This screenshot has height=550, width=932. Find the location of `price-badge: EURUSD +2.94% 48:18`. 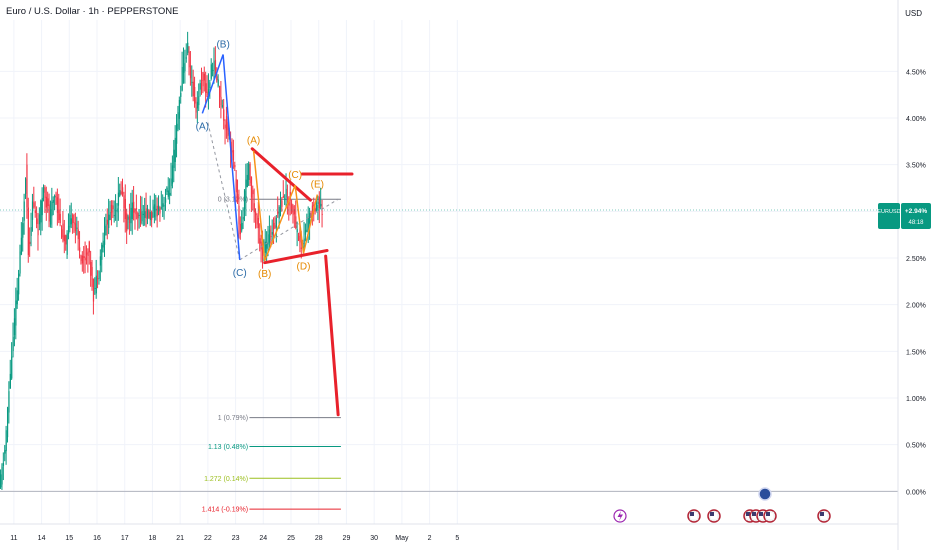

price-badge: EURUSD +2.94% 48:18 is located at coordinates (465, 216).